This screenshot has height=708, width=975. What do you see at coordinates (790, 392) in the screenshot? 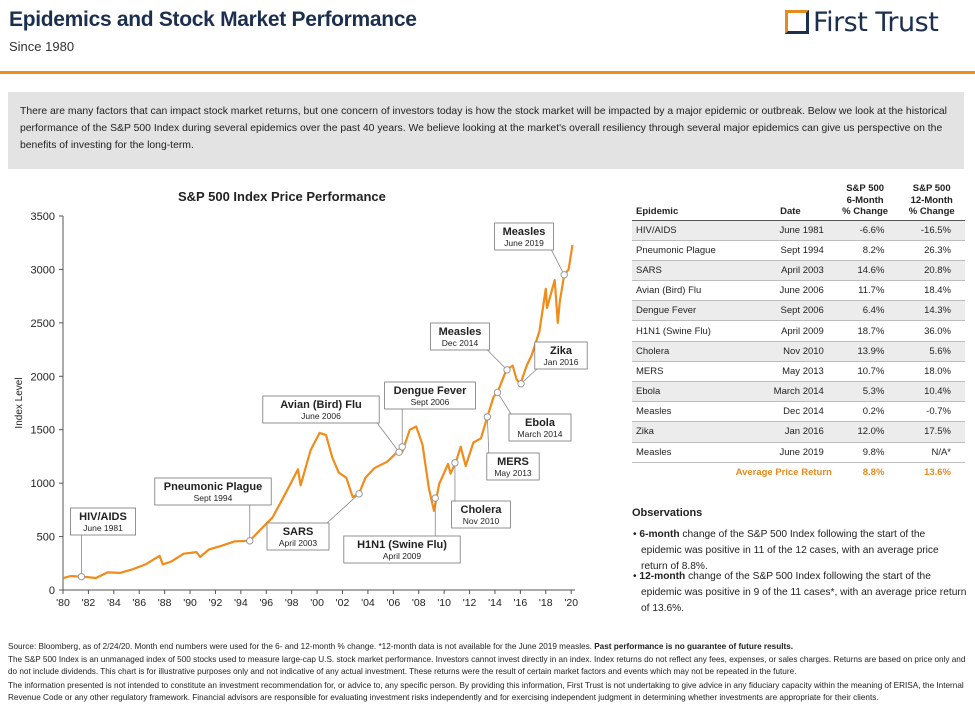
I see `cell-date: March 2014` at bounding box center [790, 392].